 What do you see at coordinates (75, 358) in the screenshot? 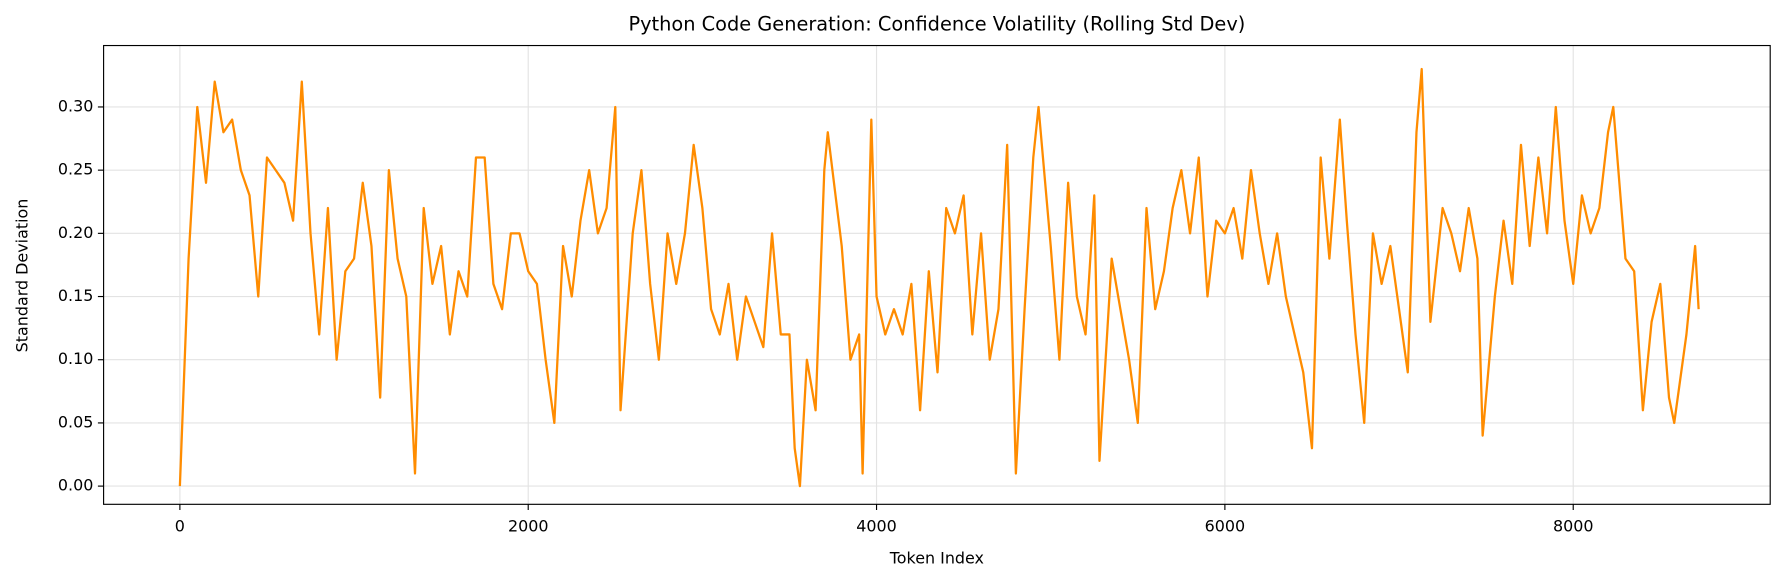
I see `y-tick-label: 0.10` at bounding box center [75, 358].